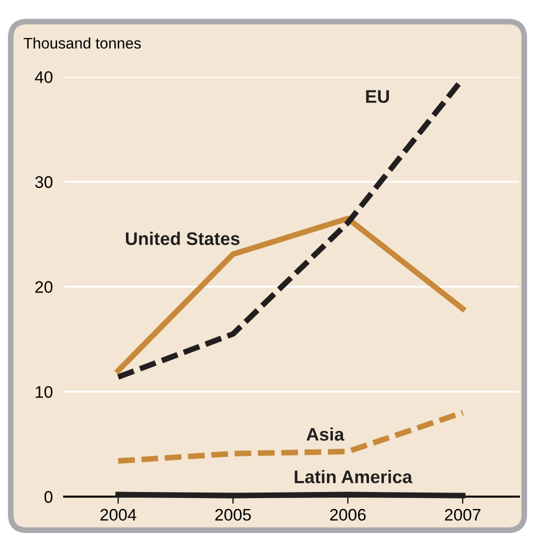  Describe the element at coordinates (377, 96) in the screenshot. I see `text: EU` at that location.